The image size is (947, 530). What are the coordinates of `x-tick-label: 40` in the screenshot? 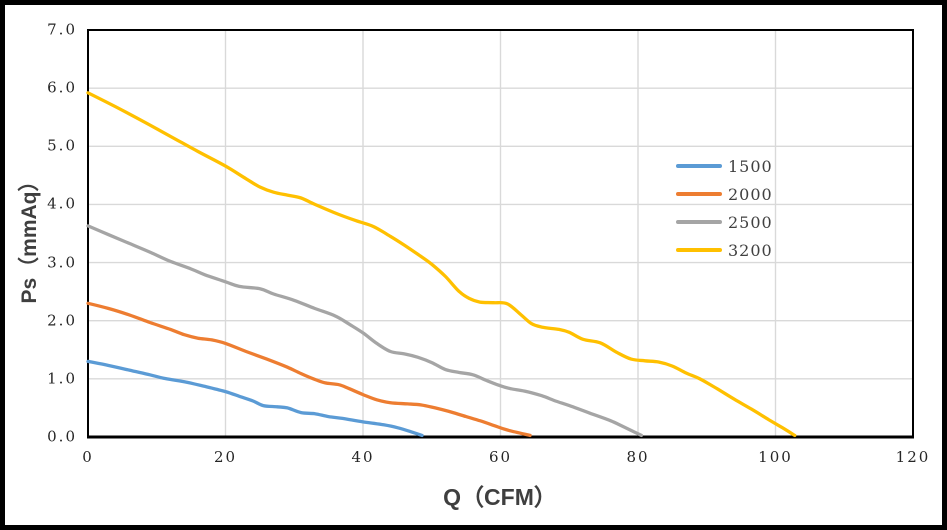 It's located at (363, 457).